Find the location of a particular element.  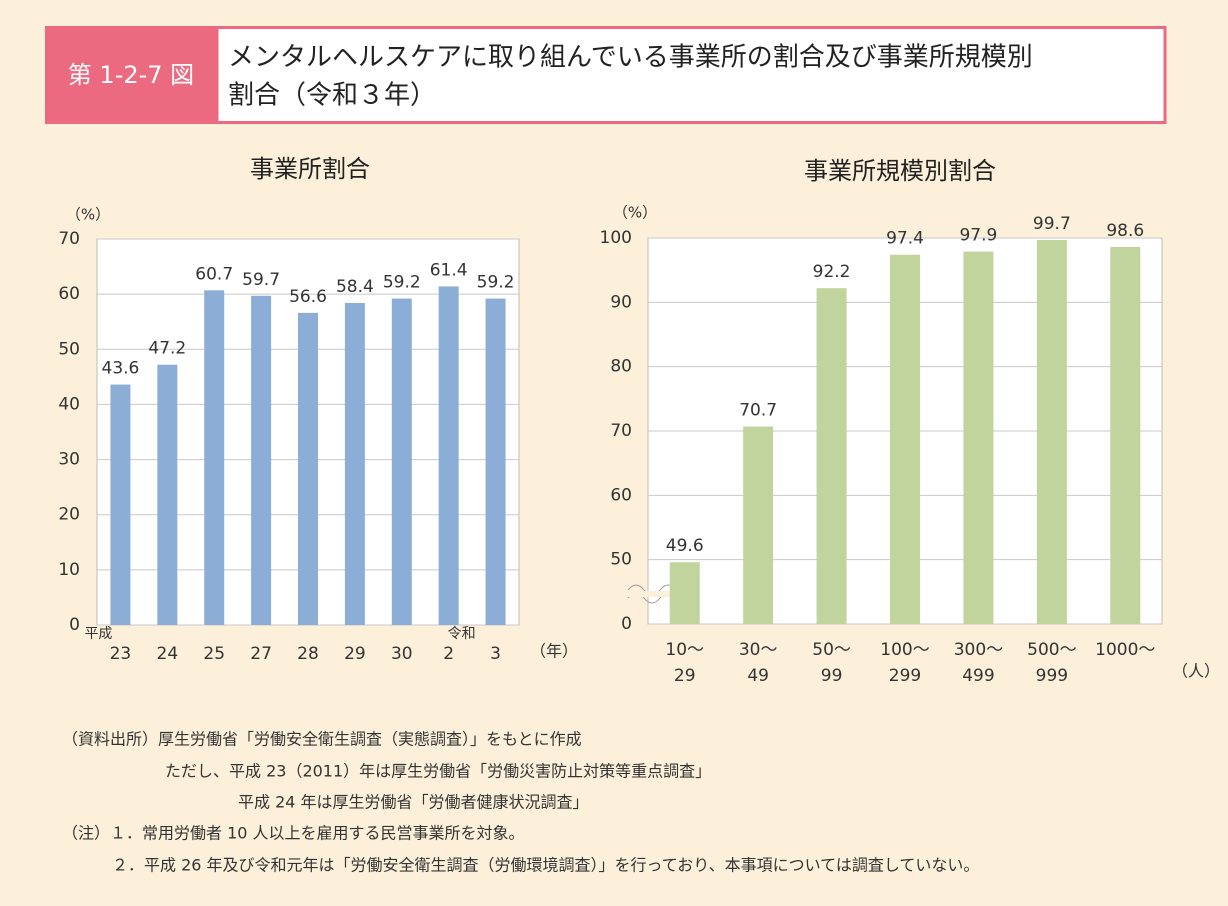

axis-break-gap is located at coordinates (649, 594).